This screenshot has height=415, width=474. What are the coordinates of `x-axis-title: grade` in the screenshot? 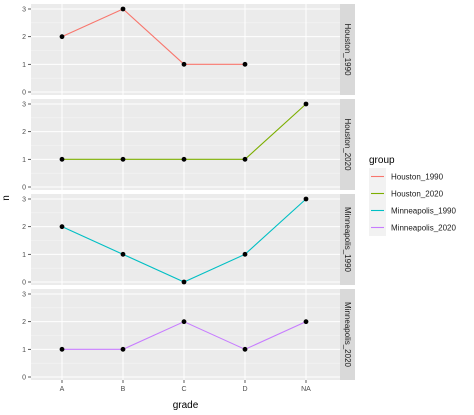 It's located at (186, 405).